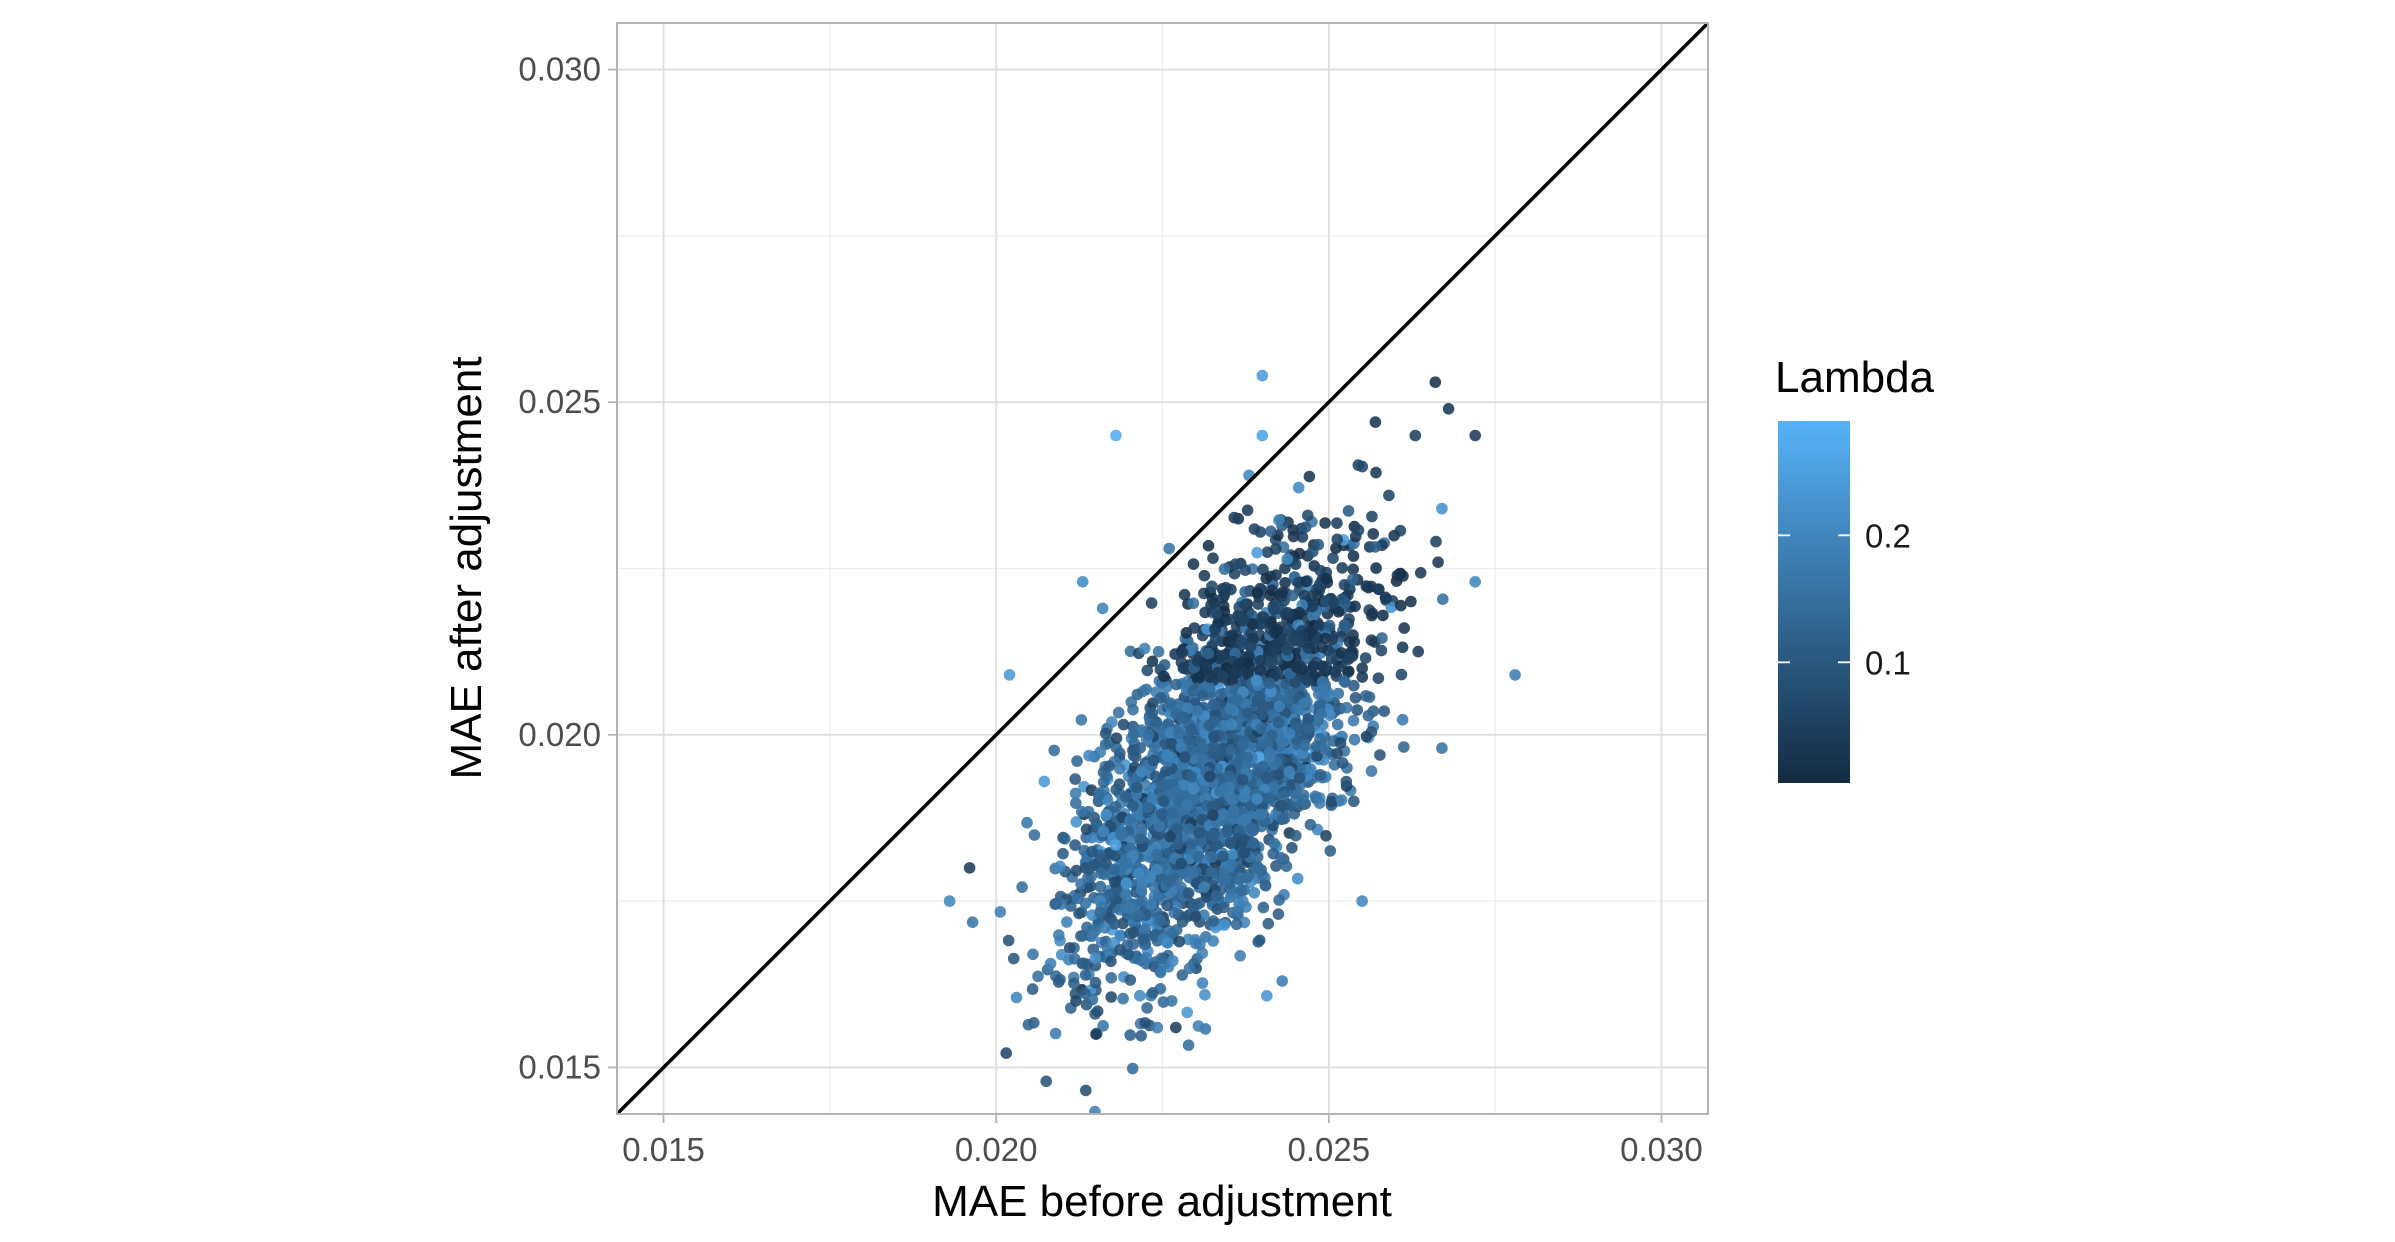 The width and height of the screenshot is (2395, 1242). What do you see at coordinates (663, 1149) in the screenshot?
I see `x-tick-label: 0.015` at bounding box center [663, 1149].